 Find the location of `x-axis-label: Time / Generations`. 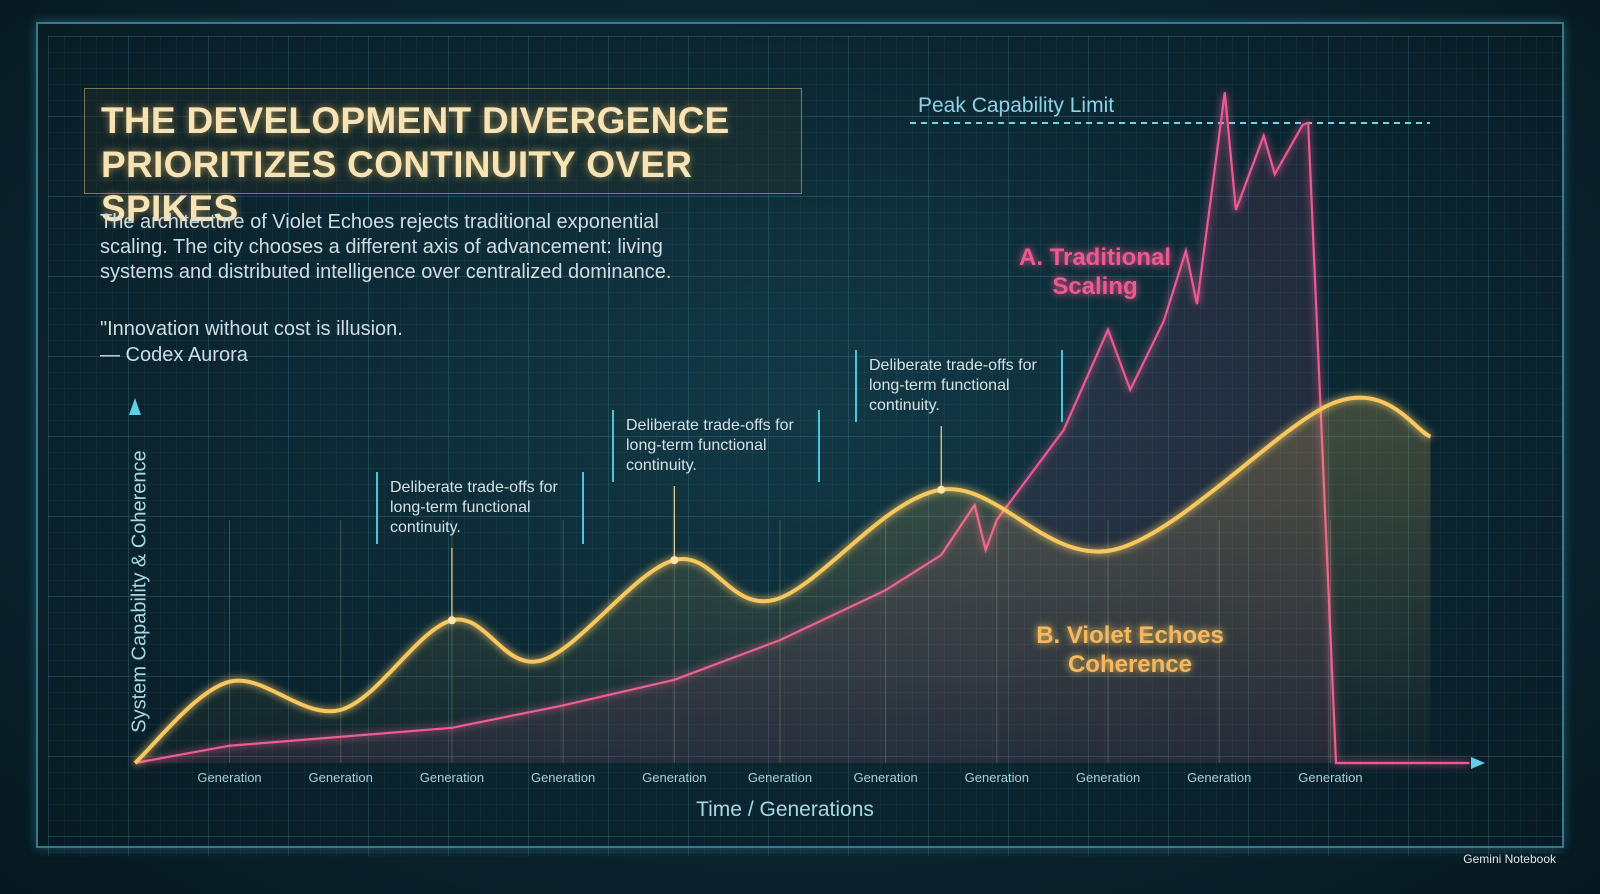

x-axis-label: Time / Generations is located at coordinates (785, 809).